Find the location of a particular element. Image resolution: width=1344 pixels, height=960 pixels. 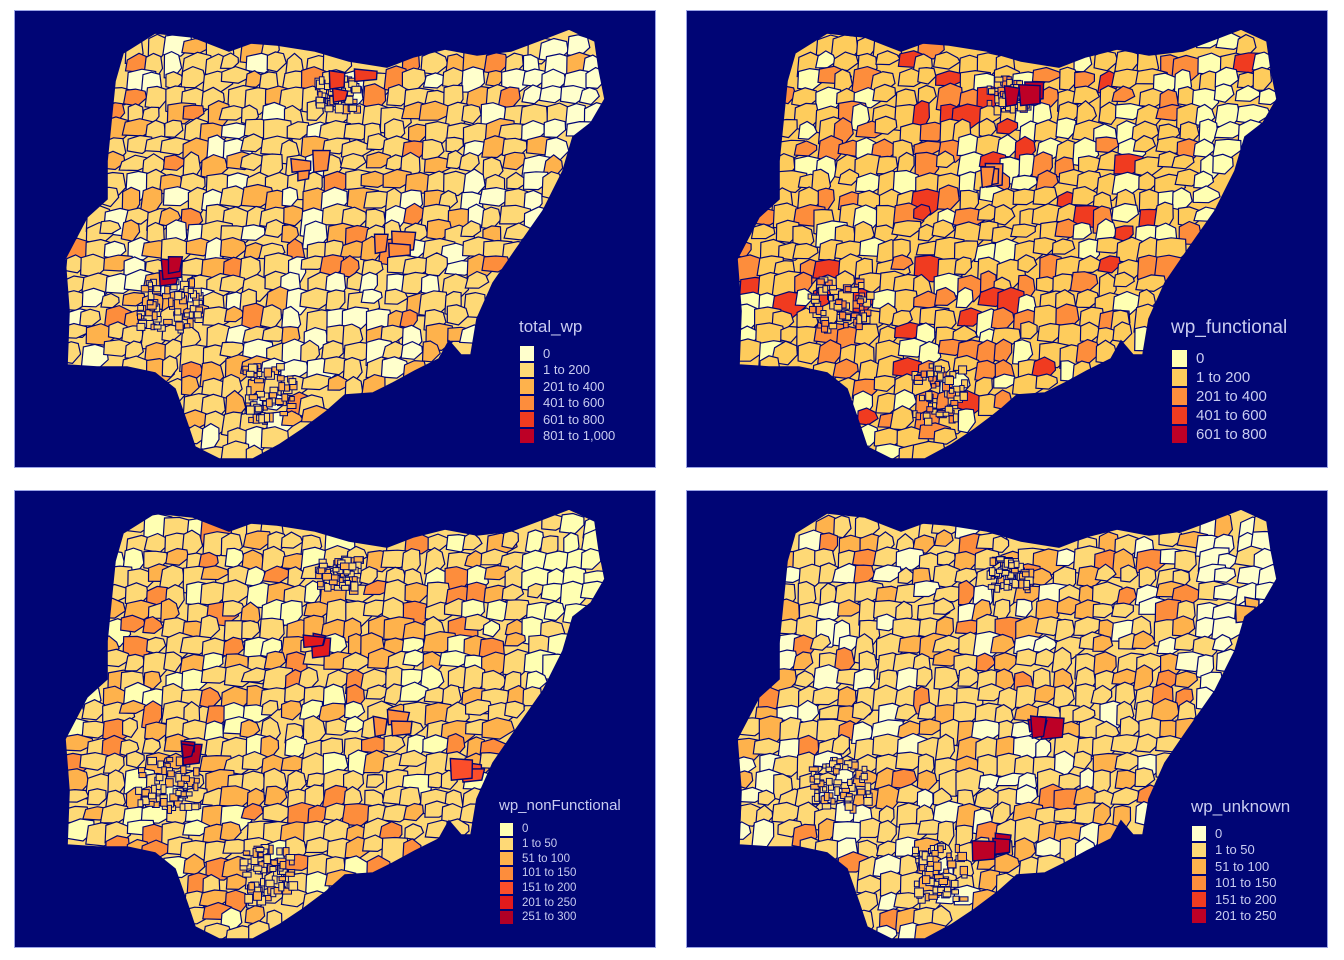

legend-label: 601 to 800 is located at coordinates (1231, 434).